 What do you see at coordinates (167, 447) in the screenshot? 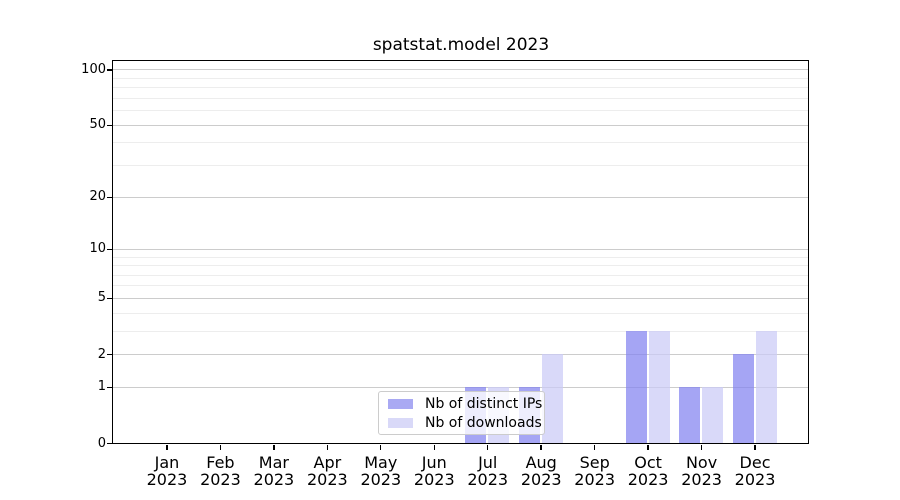
I see `x-tick-jan` at bounding box center [167, 447].